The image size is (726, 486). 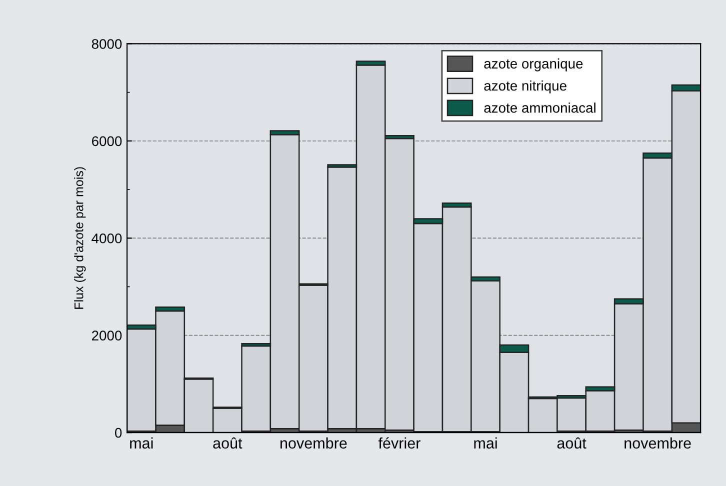 I want to click on legend-label: azote nitrique, so click(x=525, y=87).